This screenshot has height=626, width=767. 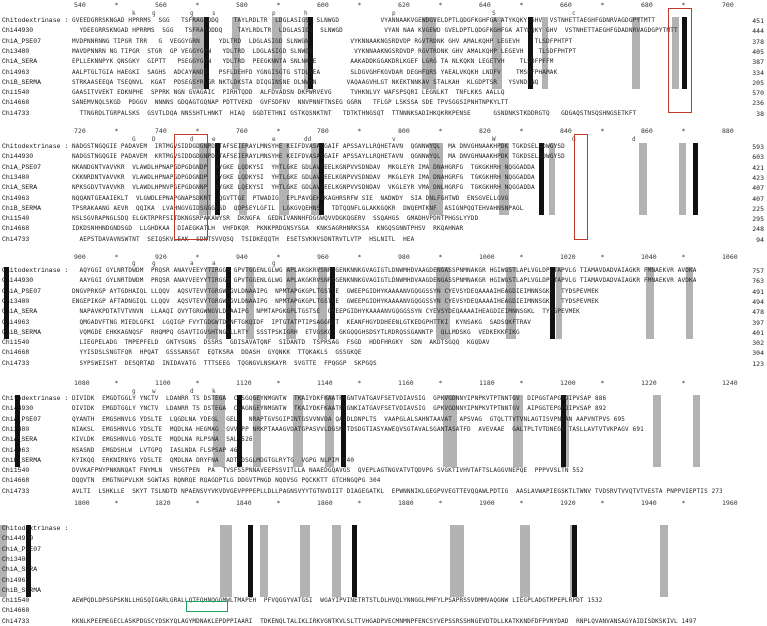 I want to click on sequence-end-position: 38, so click(x=760, y=113).